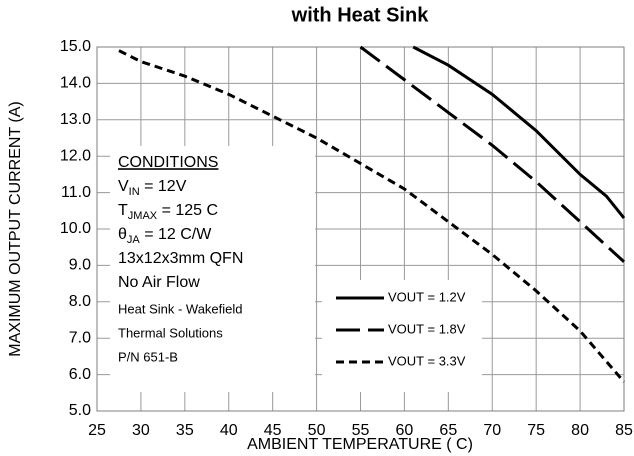 The image size is (634, 456). What do you see at coordinates (317, 430) in the screenshot?
I see `x-tick-label: 50` at bounding box center [317, 430].